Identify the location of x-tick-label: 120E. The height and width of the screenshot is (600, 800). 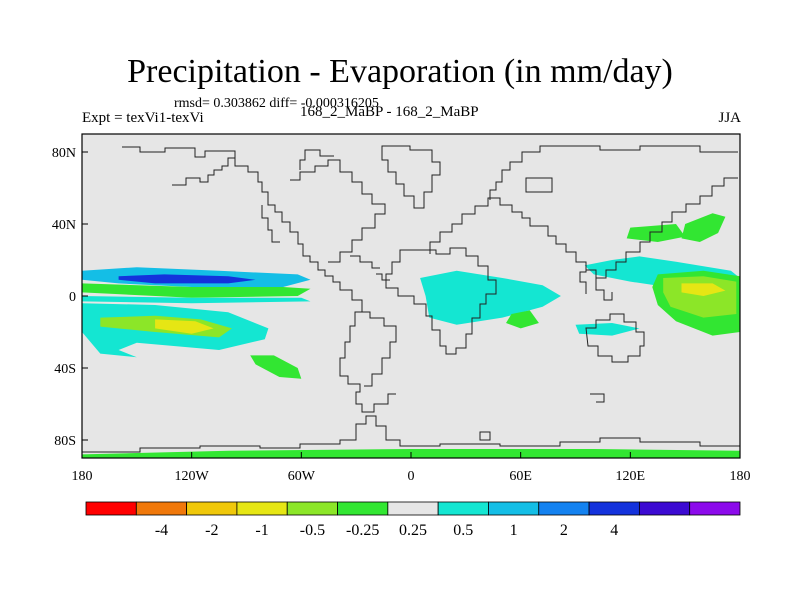
(631, 476).